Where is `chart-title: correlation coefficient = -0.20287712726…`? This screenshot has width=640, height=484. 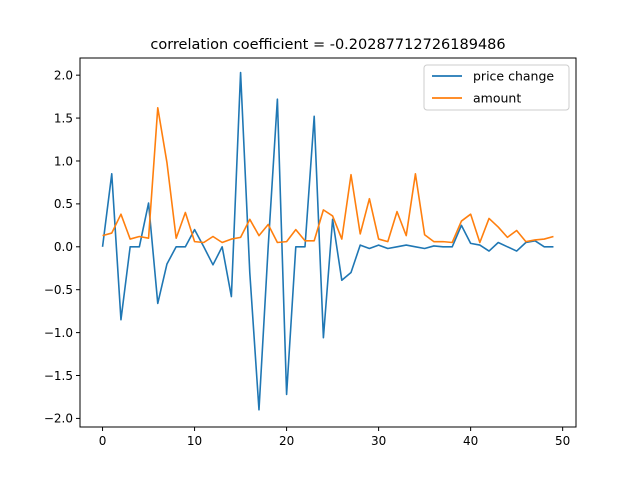 chart-title: correlation coefficient = -0.20287712726… is located at coordinates (327, 45).